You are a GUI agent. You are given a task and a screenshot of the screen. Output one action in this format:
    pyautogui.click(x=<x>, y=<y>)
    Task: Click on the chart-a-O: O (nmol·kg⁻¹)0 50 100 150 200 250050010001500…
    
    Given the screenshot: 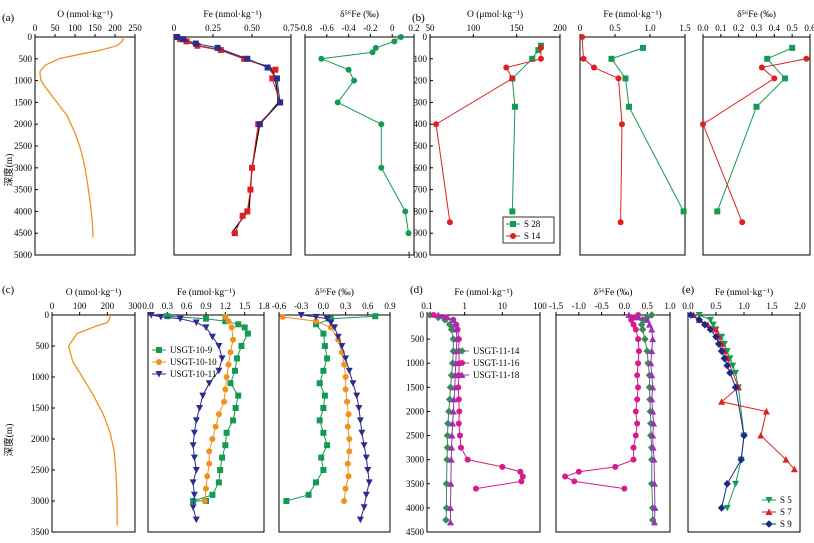 What is the action you would take?
    pyautogui.click(x=78, y=134)
    